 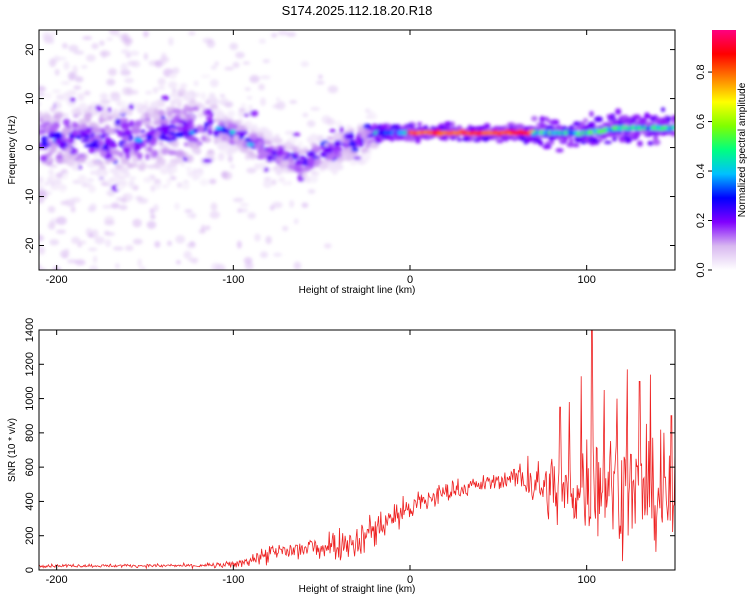 I want to click on y-tick-label: -20, so click(x=30, y=246).